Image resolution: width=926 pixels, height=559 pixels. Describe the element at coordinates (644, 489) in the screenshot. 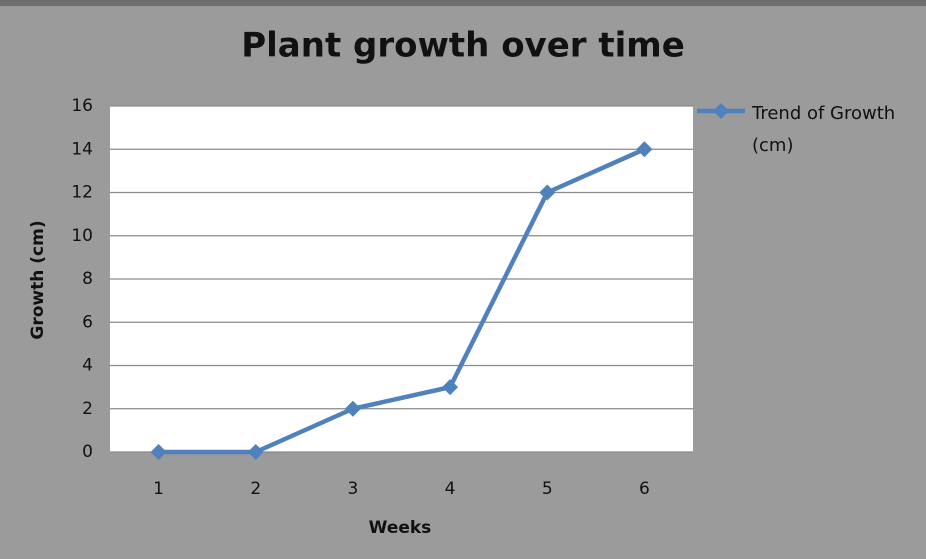

I see `x-tick-label: 6` at that location.